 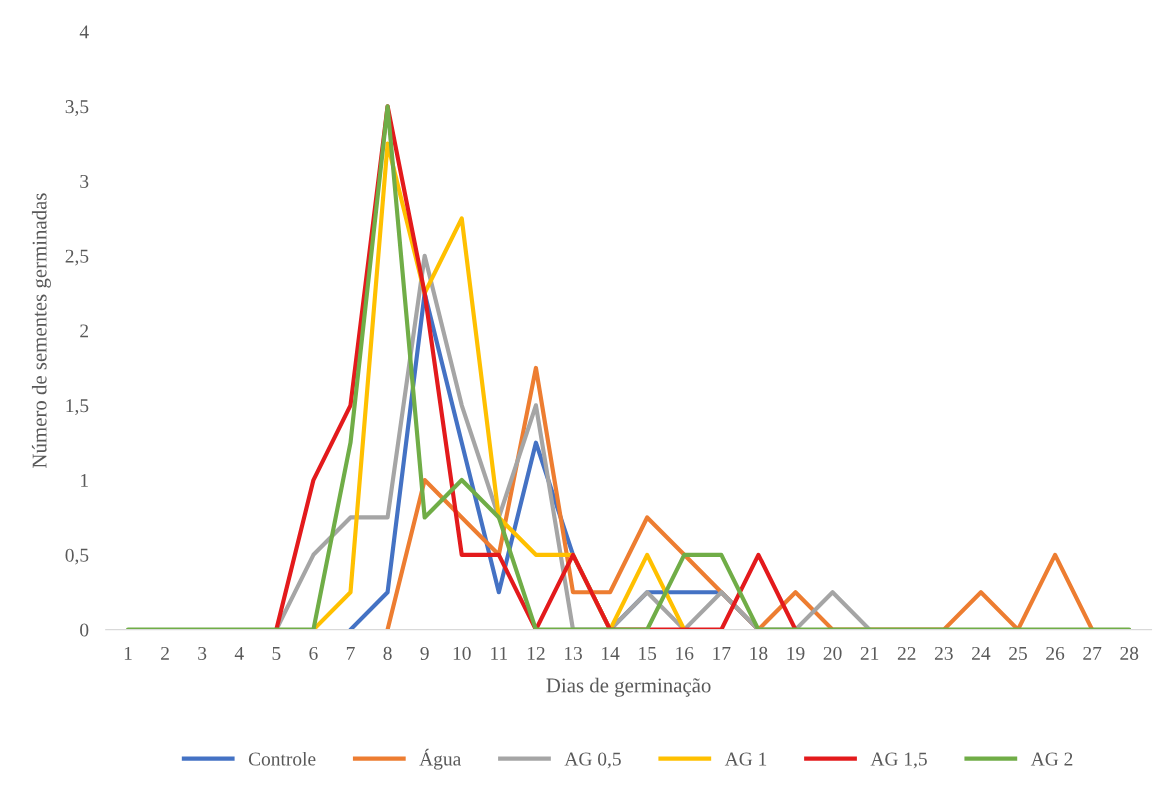 What do you see at coordinates (722, 653) in the screenshot?
I see `x-tick-label: 17` at bounding box center [722, 653].